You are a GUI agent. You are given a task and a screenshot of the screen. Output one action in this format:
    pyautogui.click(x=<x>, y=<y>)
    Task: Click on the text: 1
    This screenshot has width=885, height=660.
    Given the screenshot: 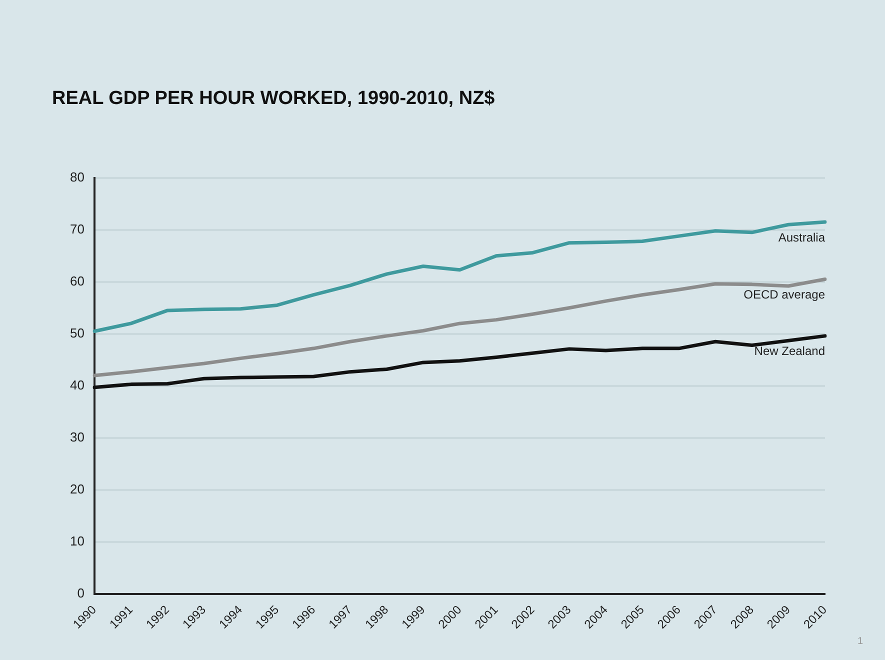 What is the action you would take?
    pyautogui.click(x=860, y=641)
    